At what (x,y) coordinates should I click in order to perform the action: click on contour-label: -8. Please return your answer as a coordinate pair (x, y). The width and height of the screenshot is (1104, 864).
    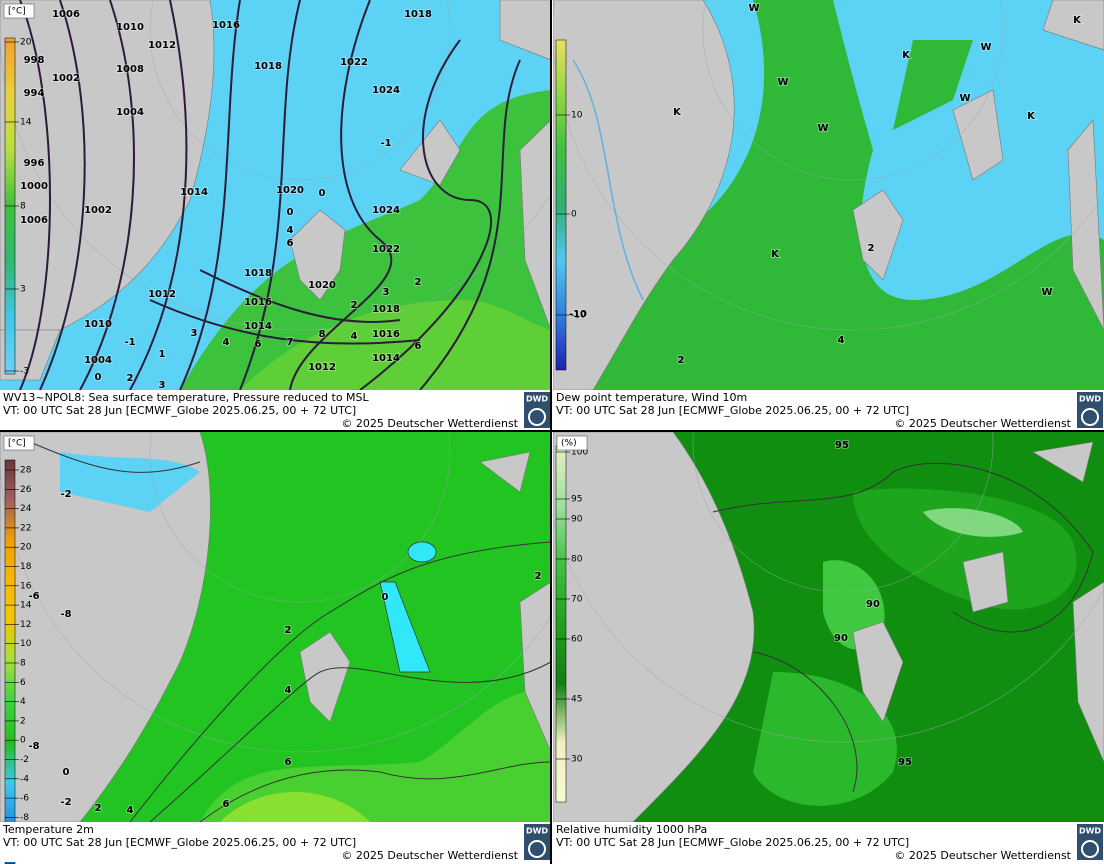
    Looking at the image, I should click on (65, 614).